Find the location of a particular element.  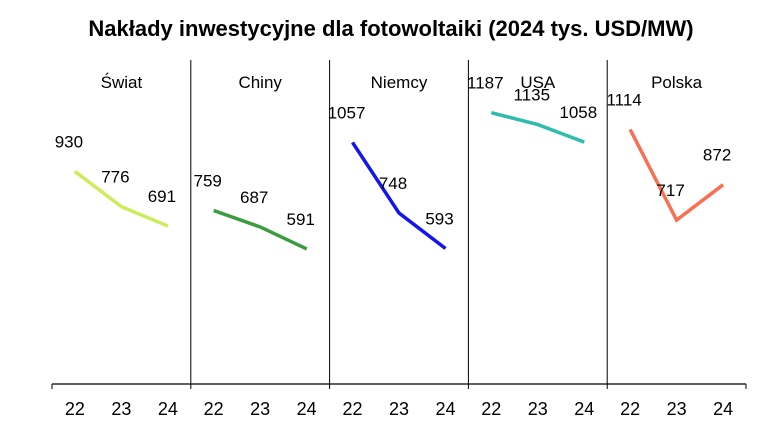

data-label: 1114 is located at coordinates (623, 99).